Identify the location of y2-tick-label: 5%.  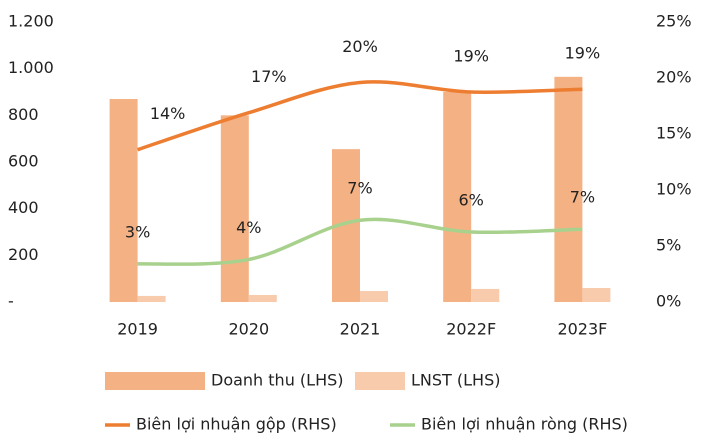
(668, 245).